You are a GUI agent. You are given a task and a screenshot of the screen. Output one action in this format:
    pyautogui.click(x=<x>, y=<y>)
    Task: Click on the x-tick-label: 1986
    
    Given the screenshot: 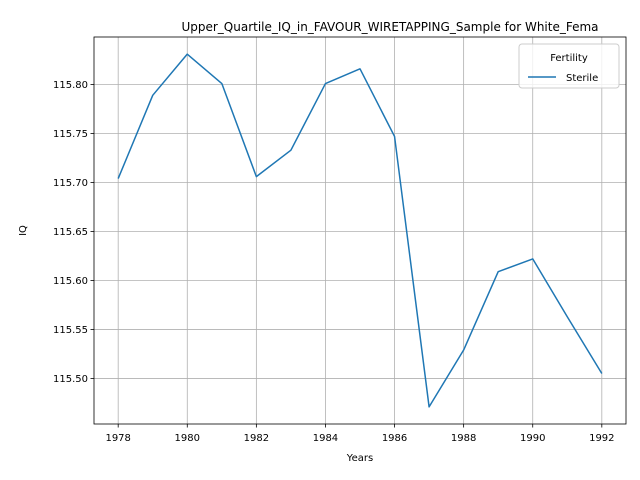 What is the action you would take?
    pyautogui.click(x=394, y=438)
    